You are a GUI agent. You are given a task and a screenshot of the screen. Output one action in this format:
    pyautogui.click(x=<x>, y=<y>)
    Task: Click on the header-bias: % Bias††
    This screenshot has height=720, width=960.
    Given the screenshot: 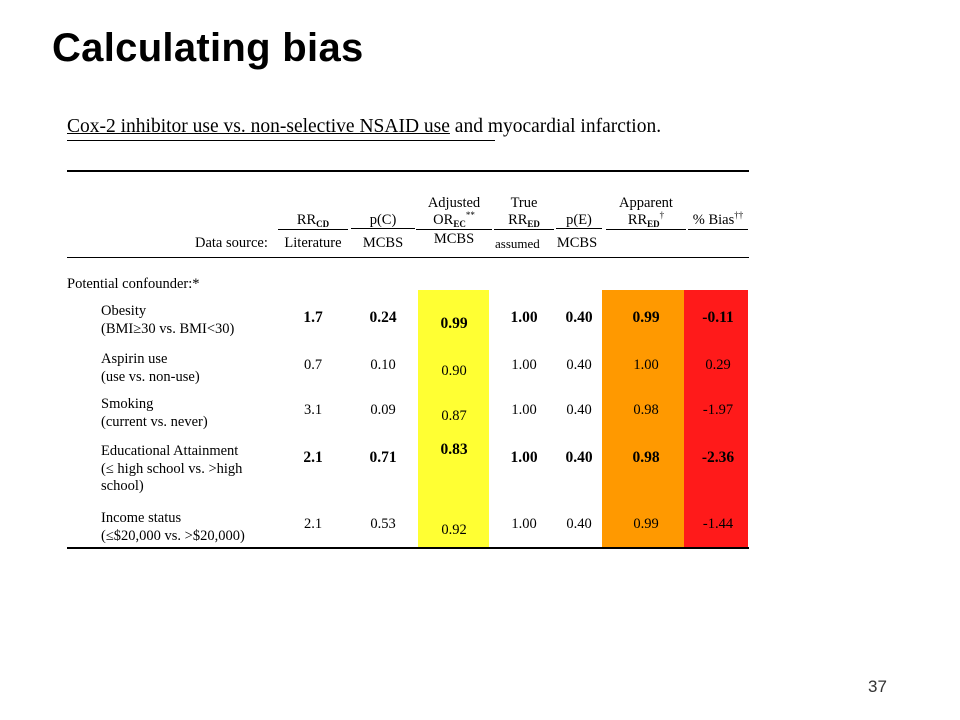 What is the action you would take?
    pyautogui.click(x=718, y=220)
    